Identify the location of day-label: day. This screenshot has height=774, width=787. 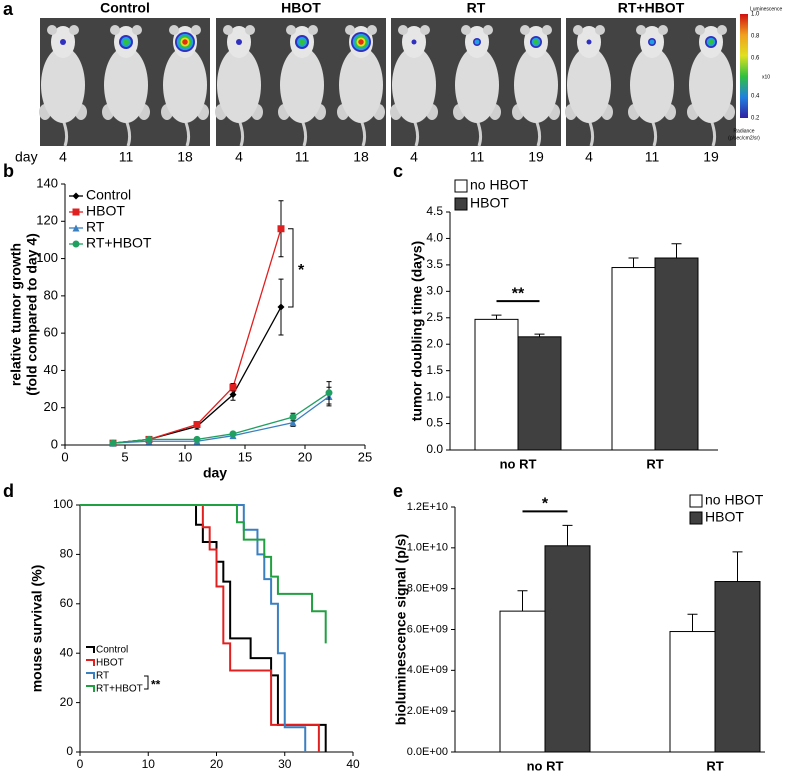
(26, 157).